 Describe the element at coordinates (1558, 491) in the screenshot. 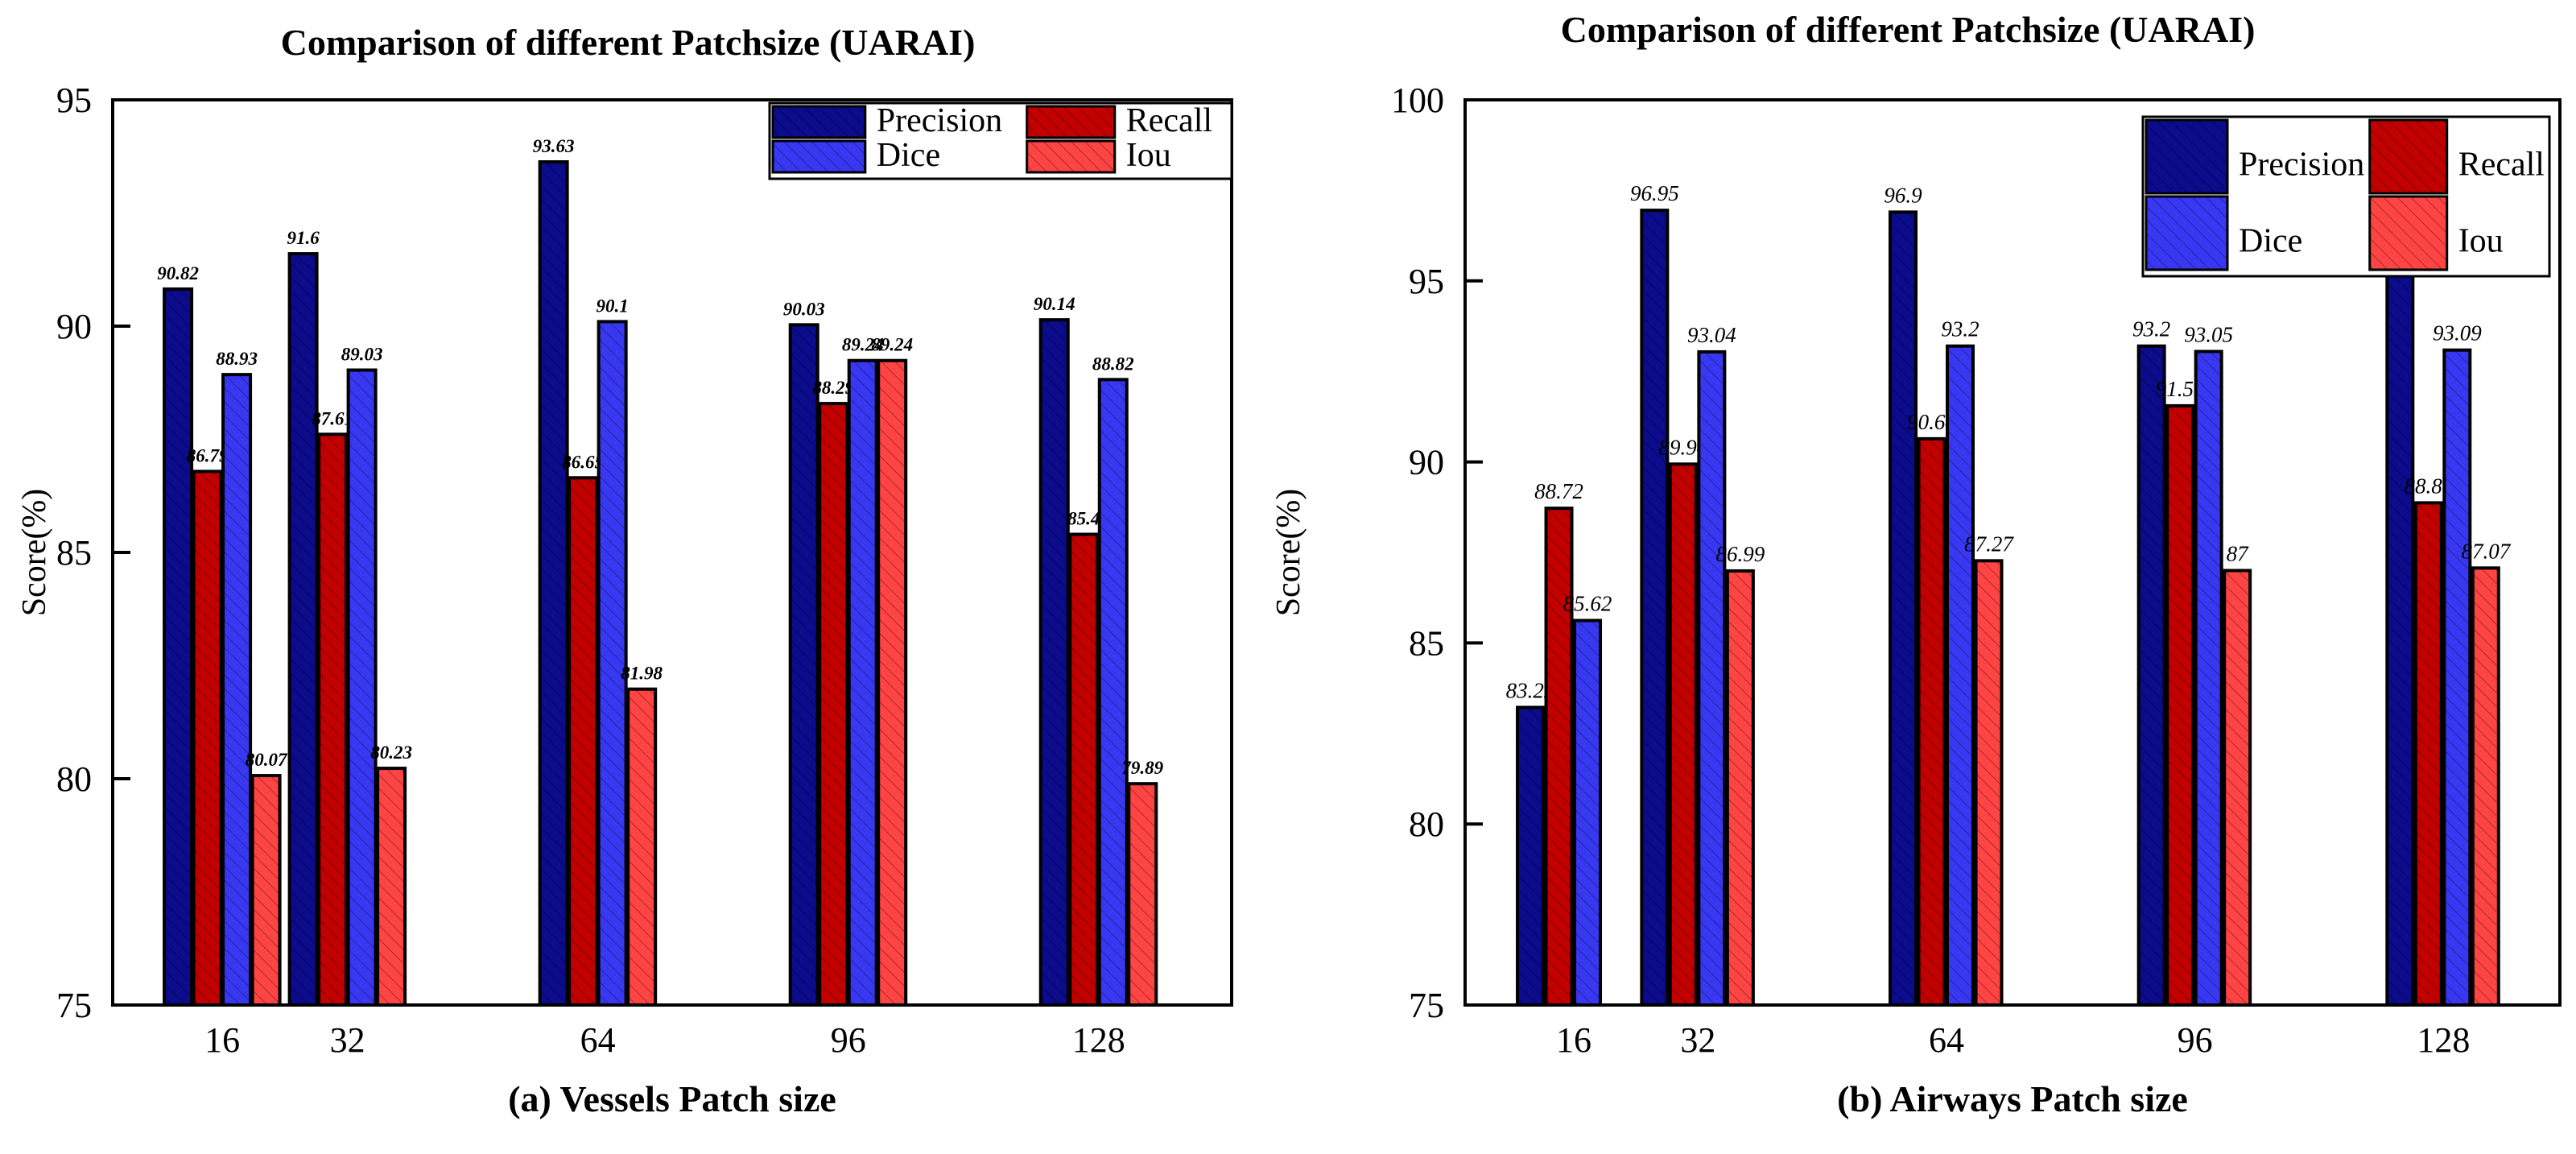

I see `data-label: 88.72` at that location.